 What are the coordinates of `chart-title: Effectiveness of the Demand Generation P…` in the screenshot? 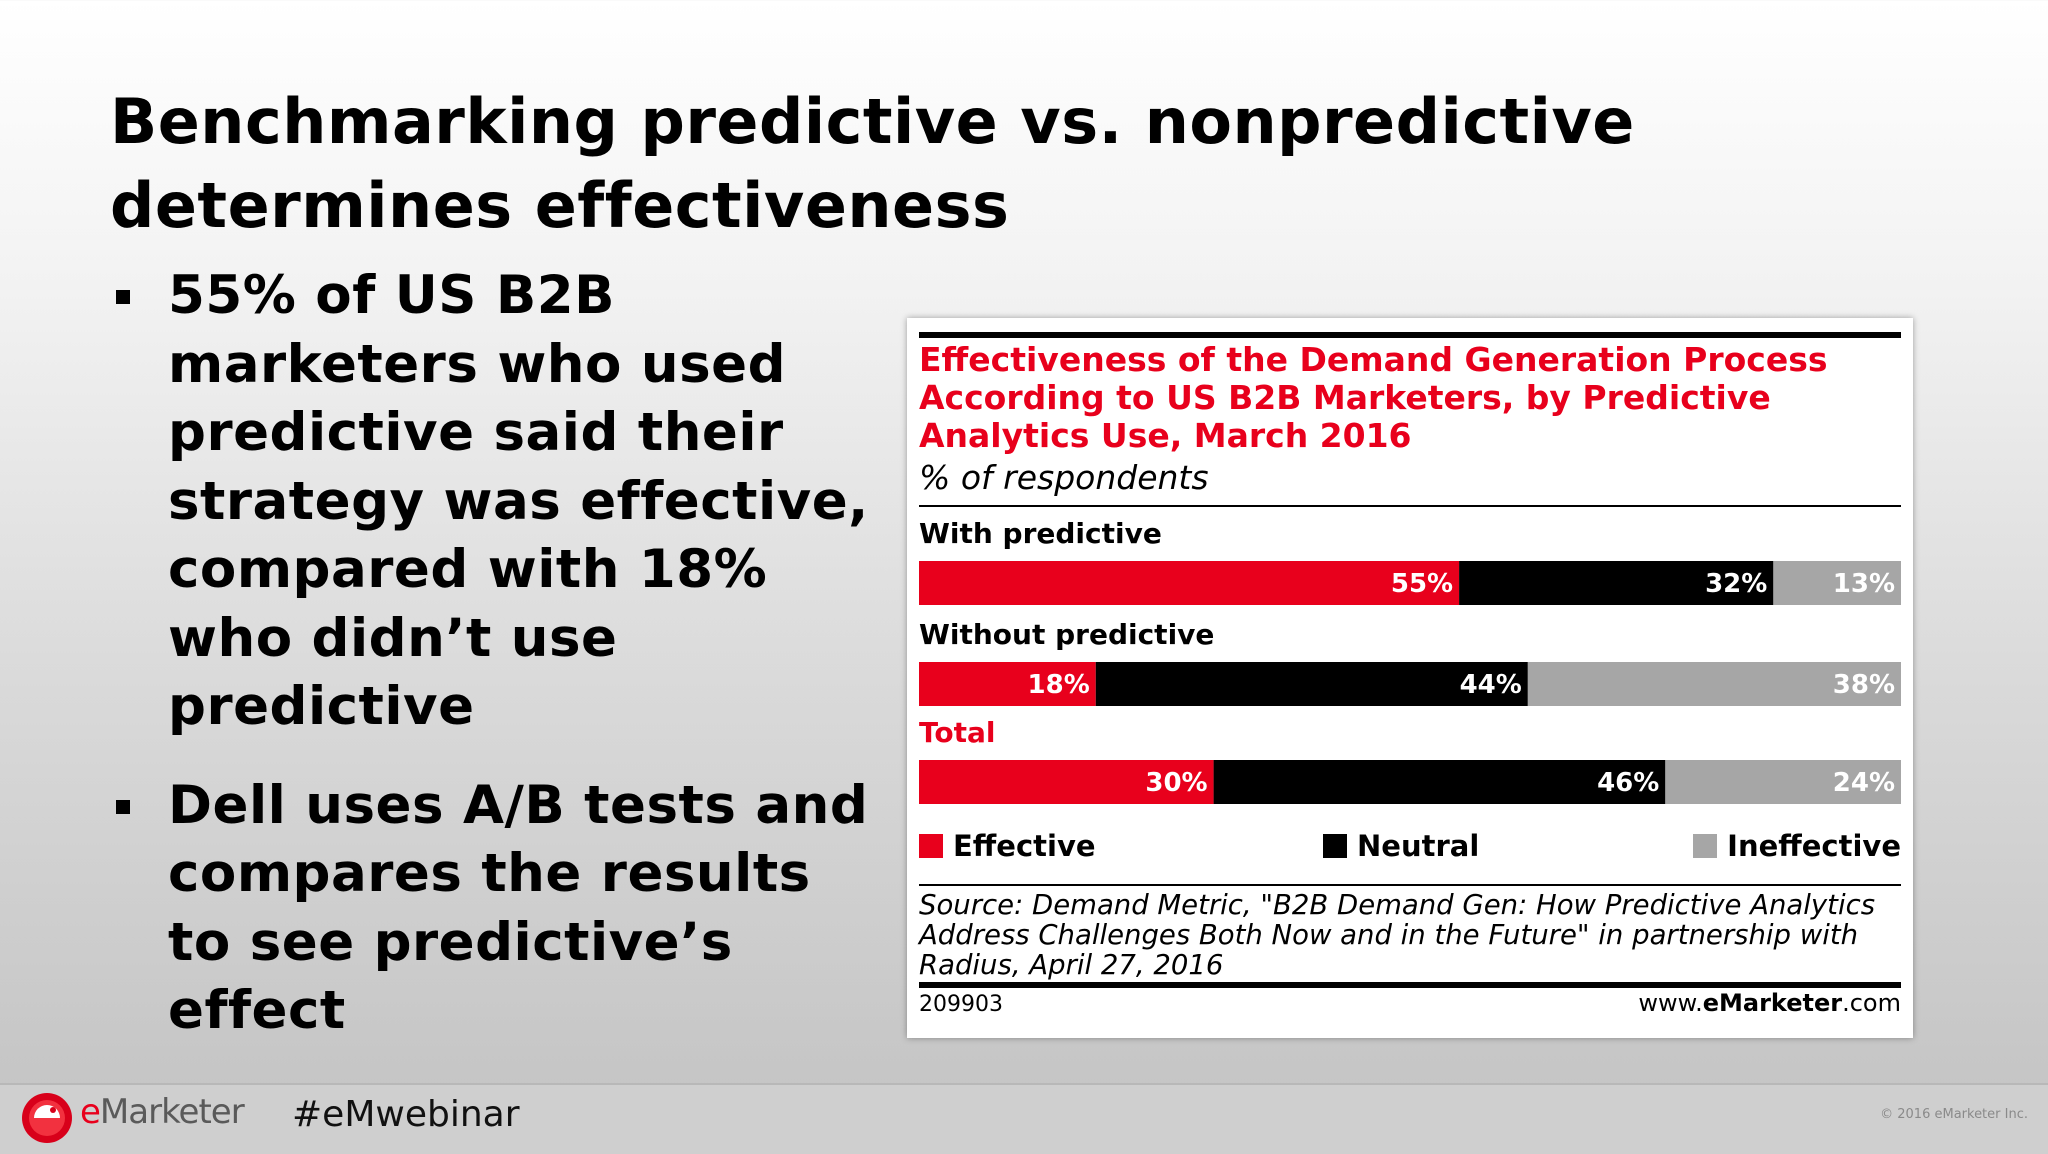 It's located at (1373, 397).